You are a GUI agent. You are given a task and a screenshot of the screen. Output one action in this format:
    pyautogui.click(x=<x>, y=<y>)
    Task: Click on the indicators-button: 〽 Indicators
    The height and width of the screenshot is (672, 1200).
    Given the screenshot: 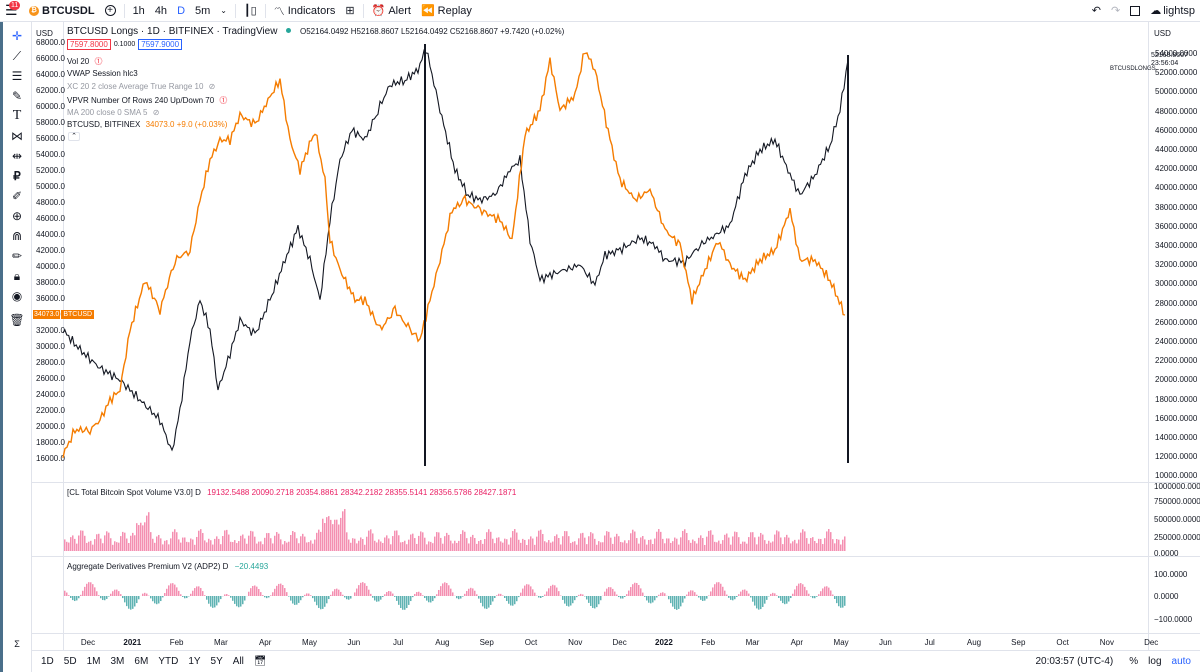 What is the action you would take?
    pyautogui.click(x=305, y=11)
    